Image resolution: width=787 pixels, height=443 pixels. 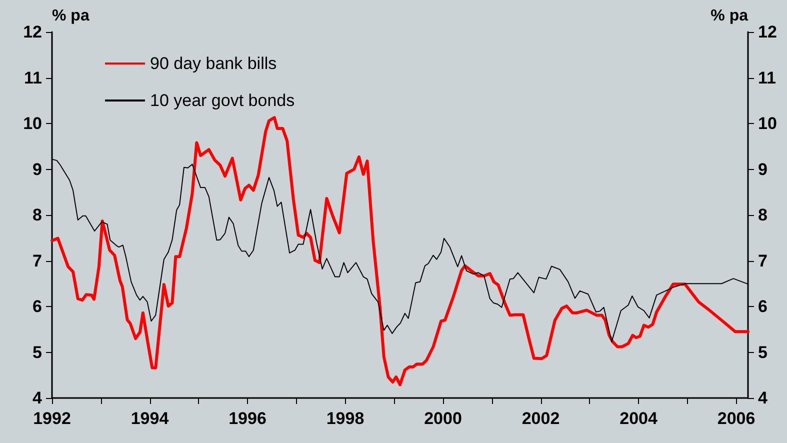 I want to click on y2-tick-label: 7, so click(x=763, y=260).